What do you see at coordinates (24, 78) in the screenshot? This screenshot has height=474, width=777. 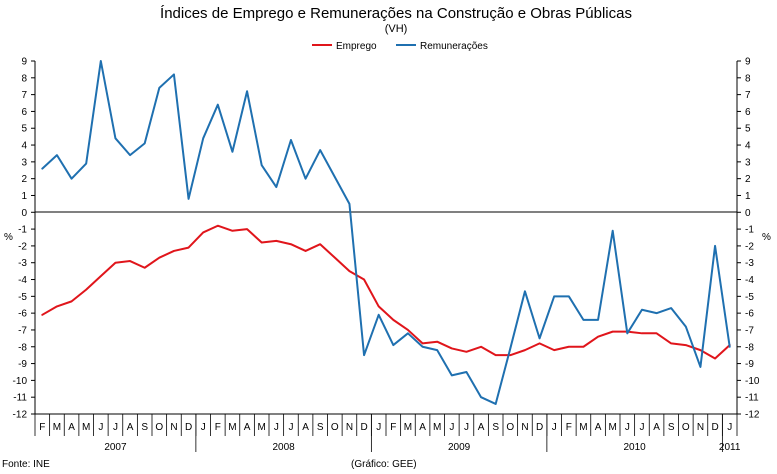 I see `y-tick-label-left: 8` at bounding box center [24, 78].